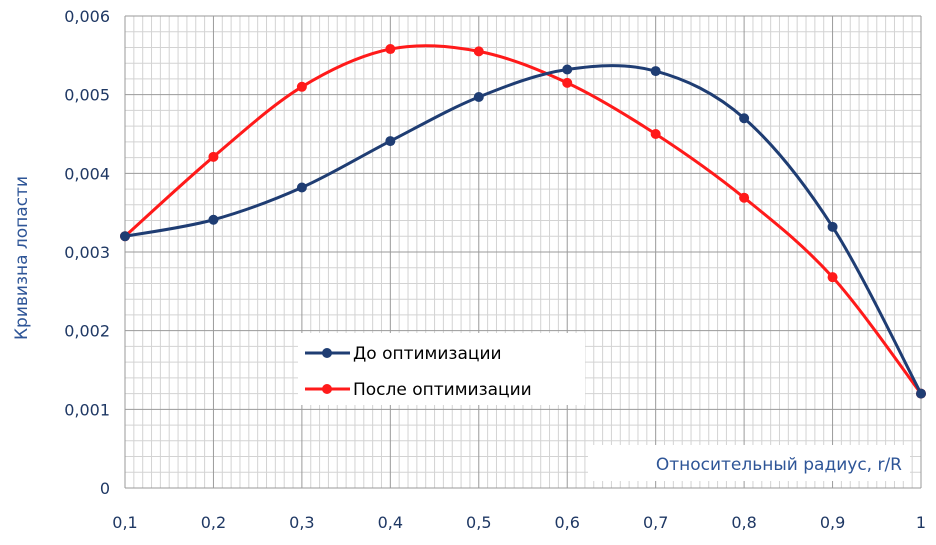 The image size is (936, 545). What do you see at coordinates (301, 522) in the screenshot?
I see `x-tick-label: 0,3` at bounding box center [301, 522].